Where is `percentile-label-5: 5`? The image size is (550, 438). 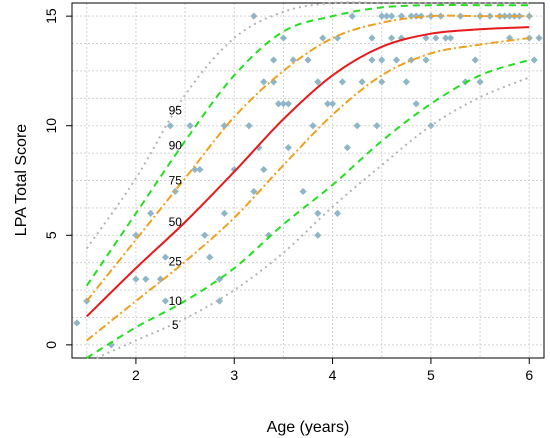
percentile-label-5: 5 is located at coordinates (175, 325).